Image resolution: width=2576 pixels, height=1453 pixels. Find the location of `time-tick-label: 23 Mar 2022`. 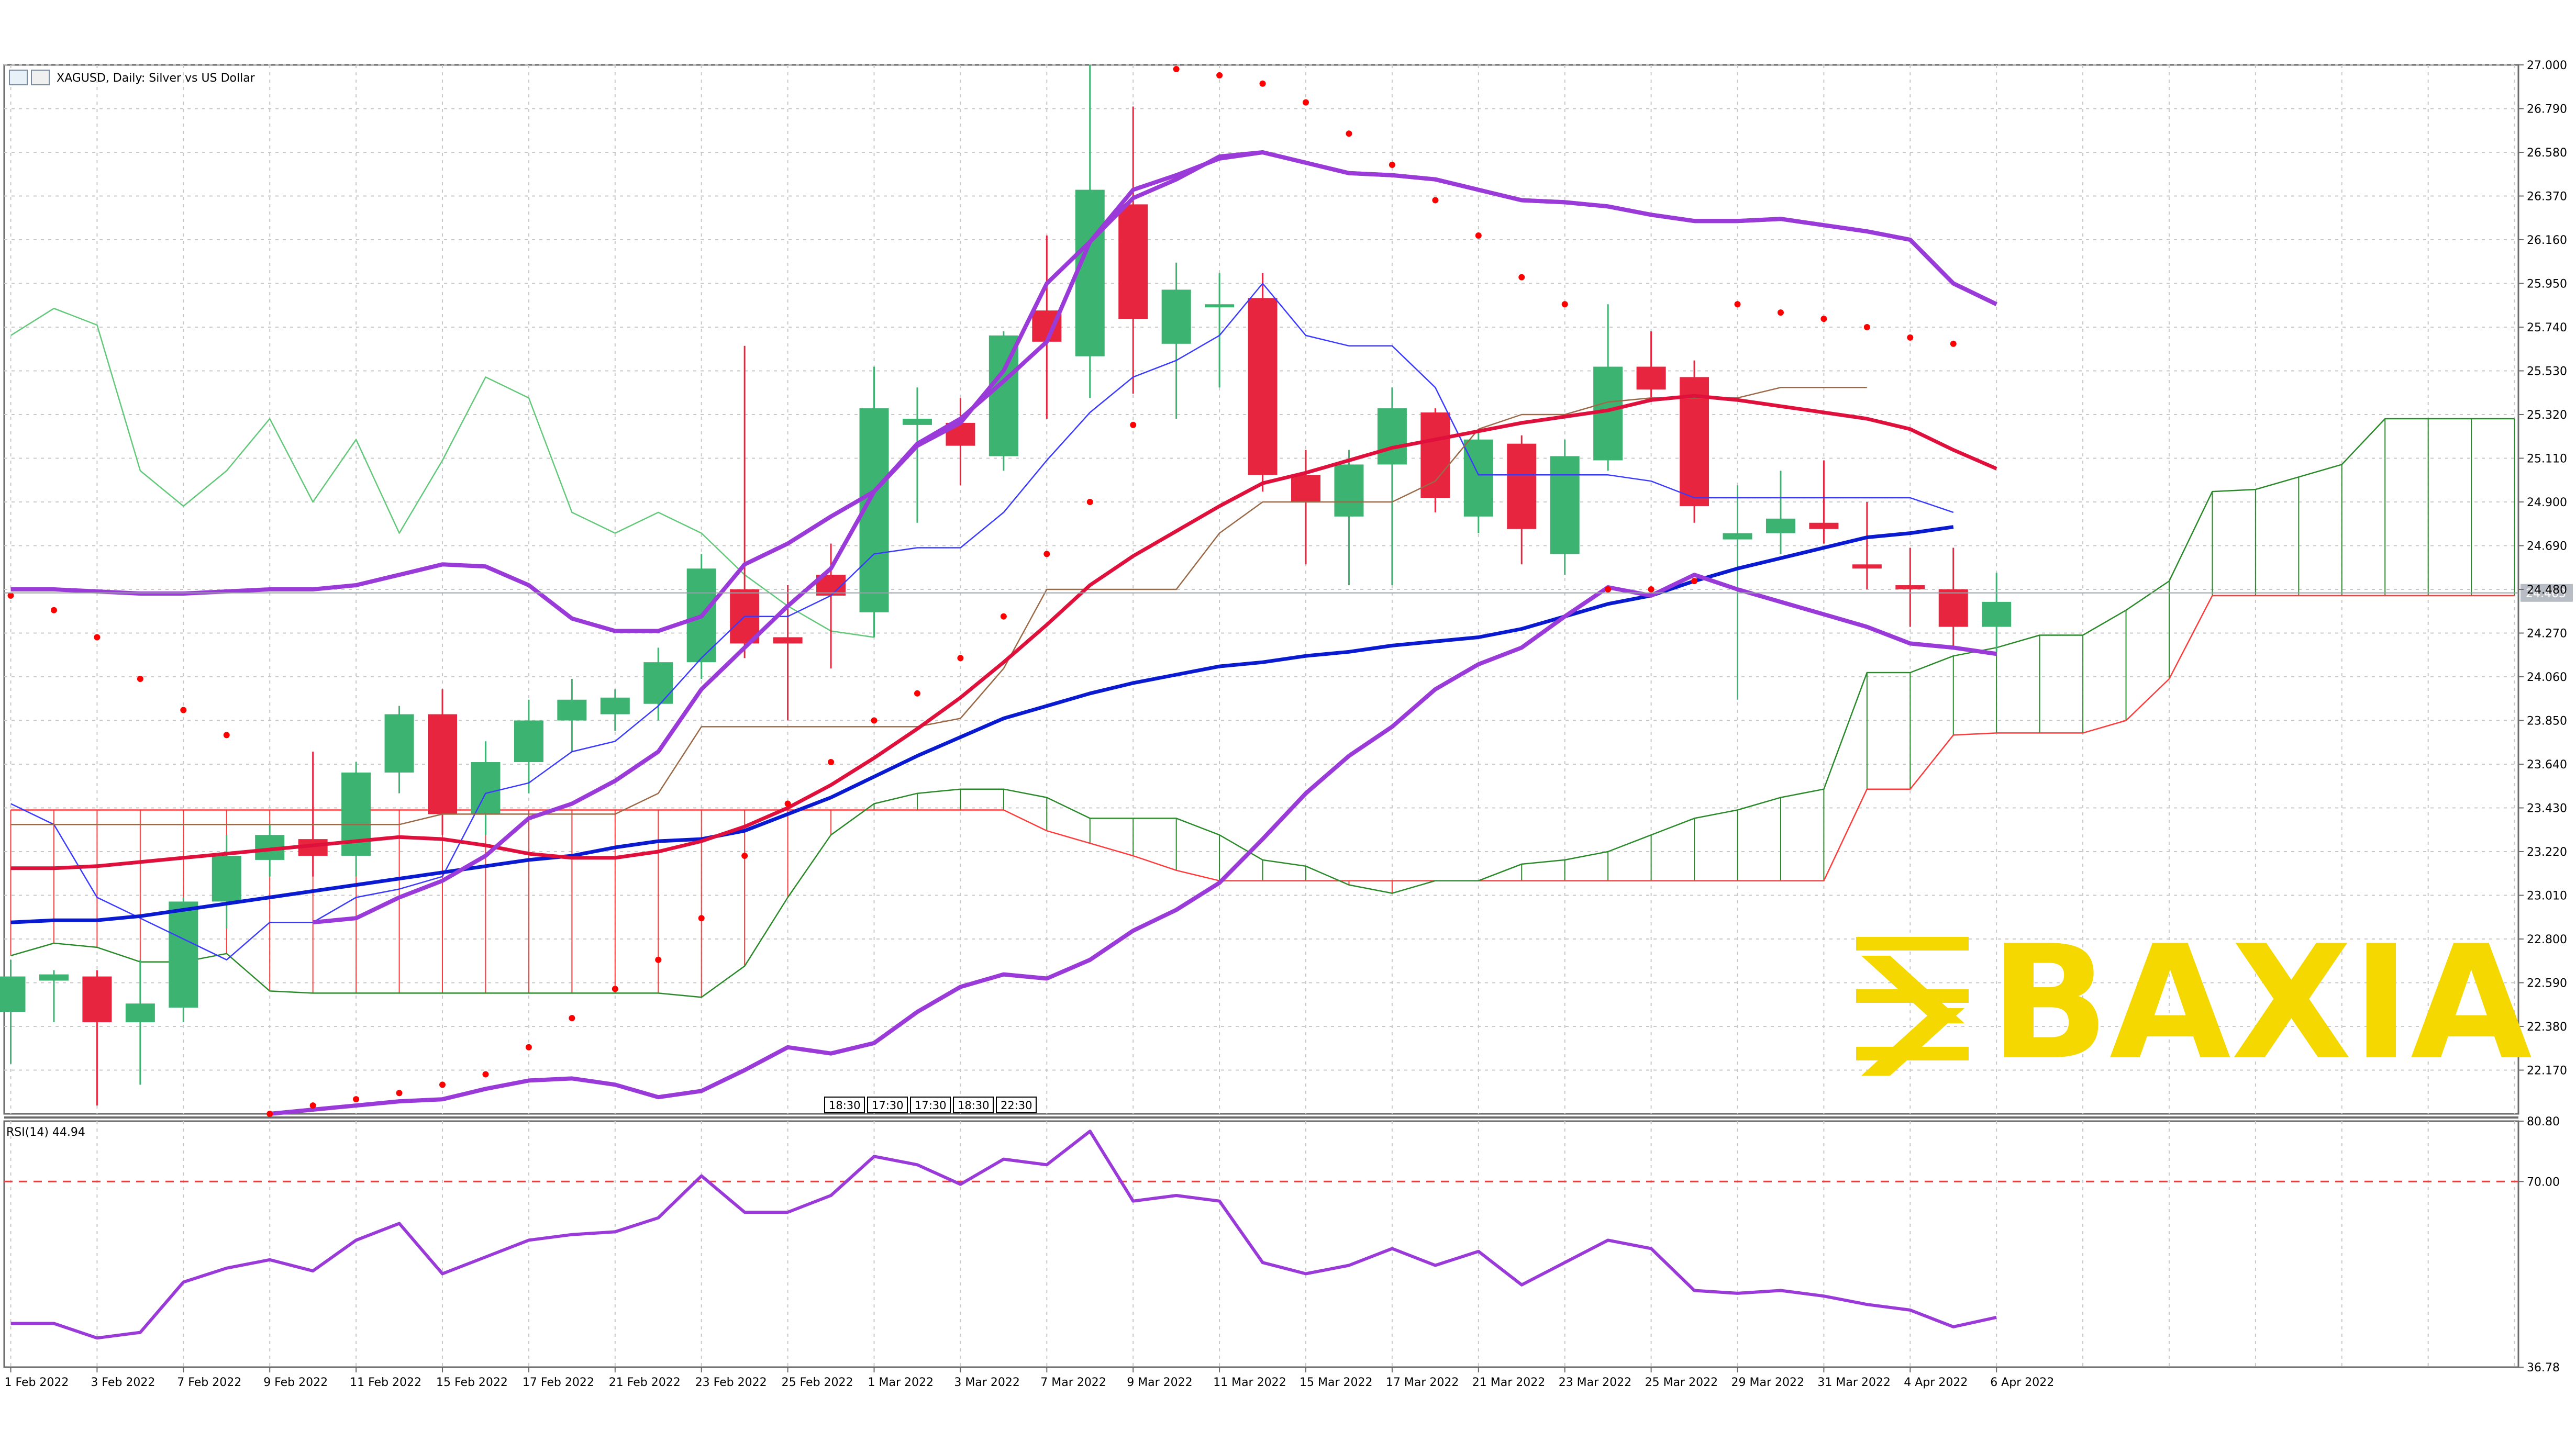

time-tick-label: 23 Mar 2022 is located at coordinates (1595, 1382).